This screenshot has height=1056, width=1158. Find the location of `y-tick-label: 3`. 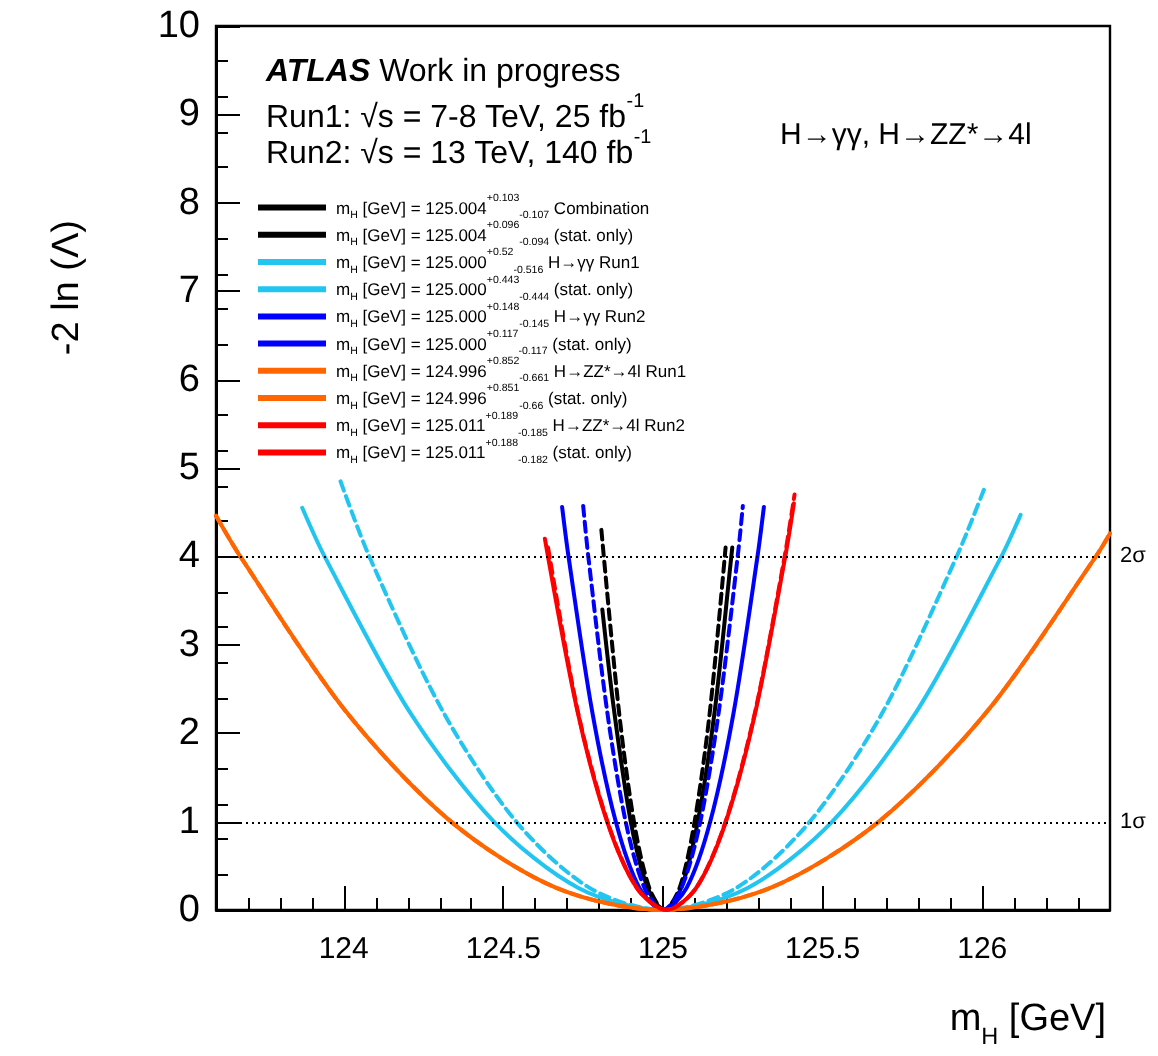

y-tick-label: 3 is located at coordinates (189, 644).